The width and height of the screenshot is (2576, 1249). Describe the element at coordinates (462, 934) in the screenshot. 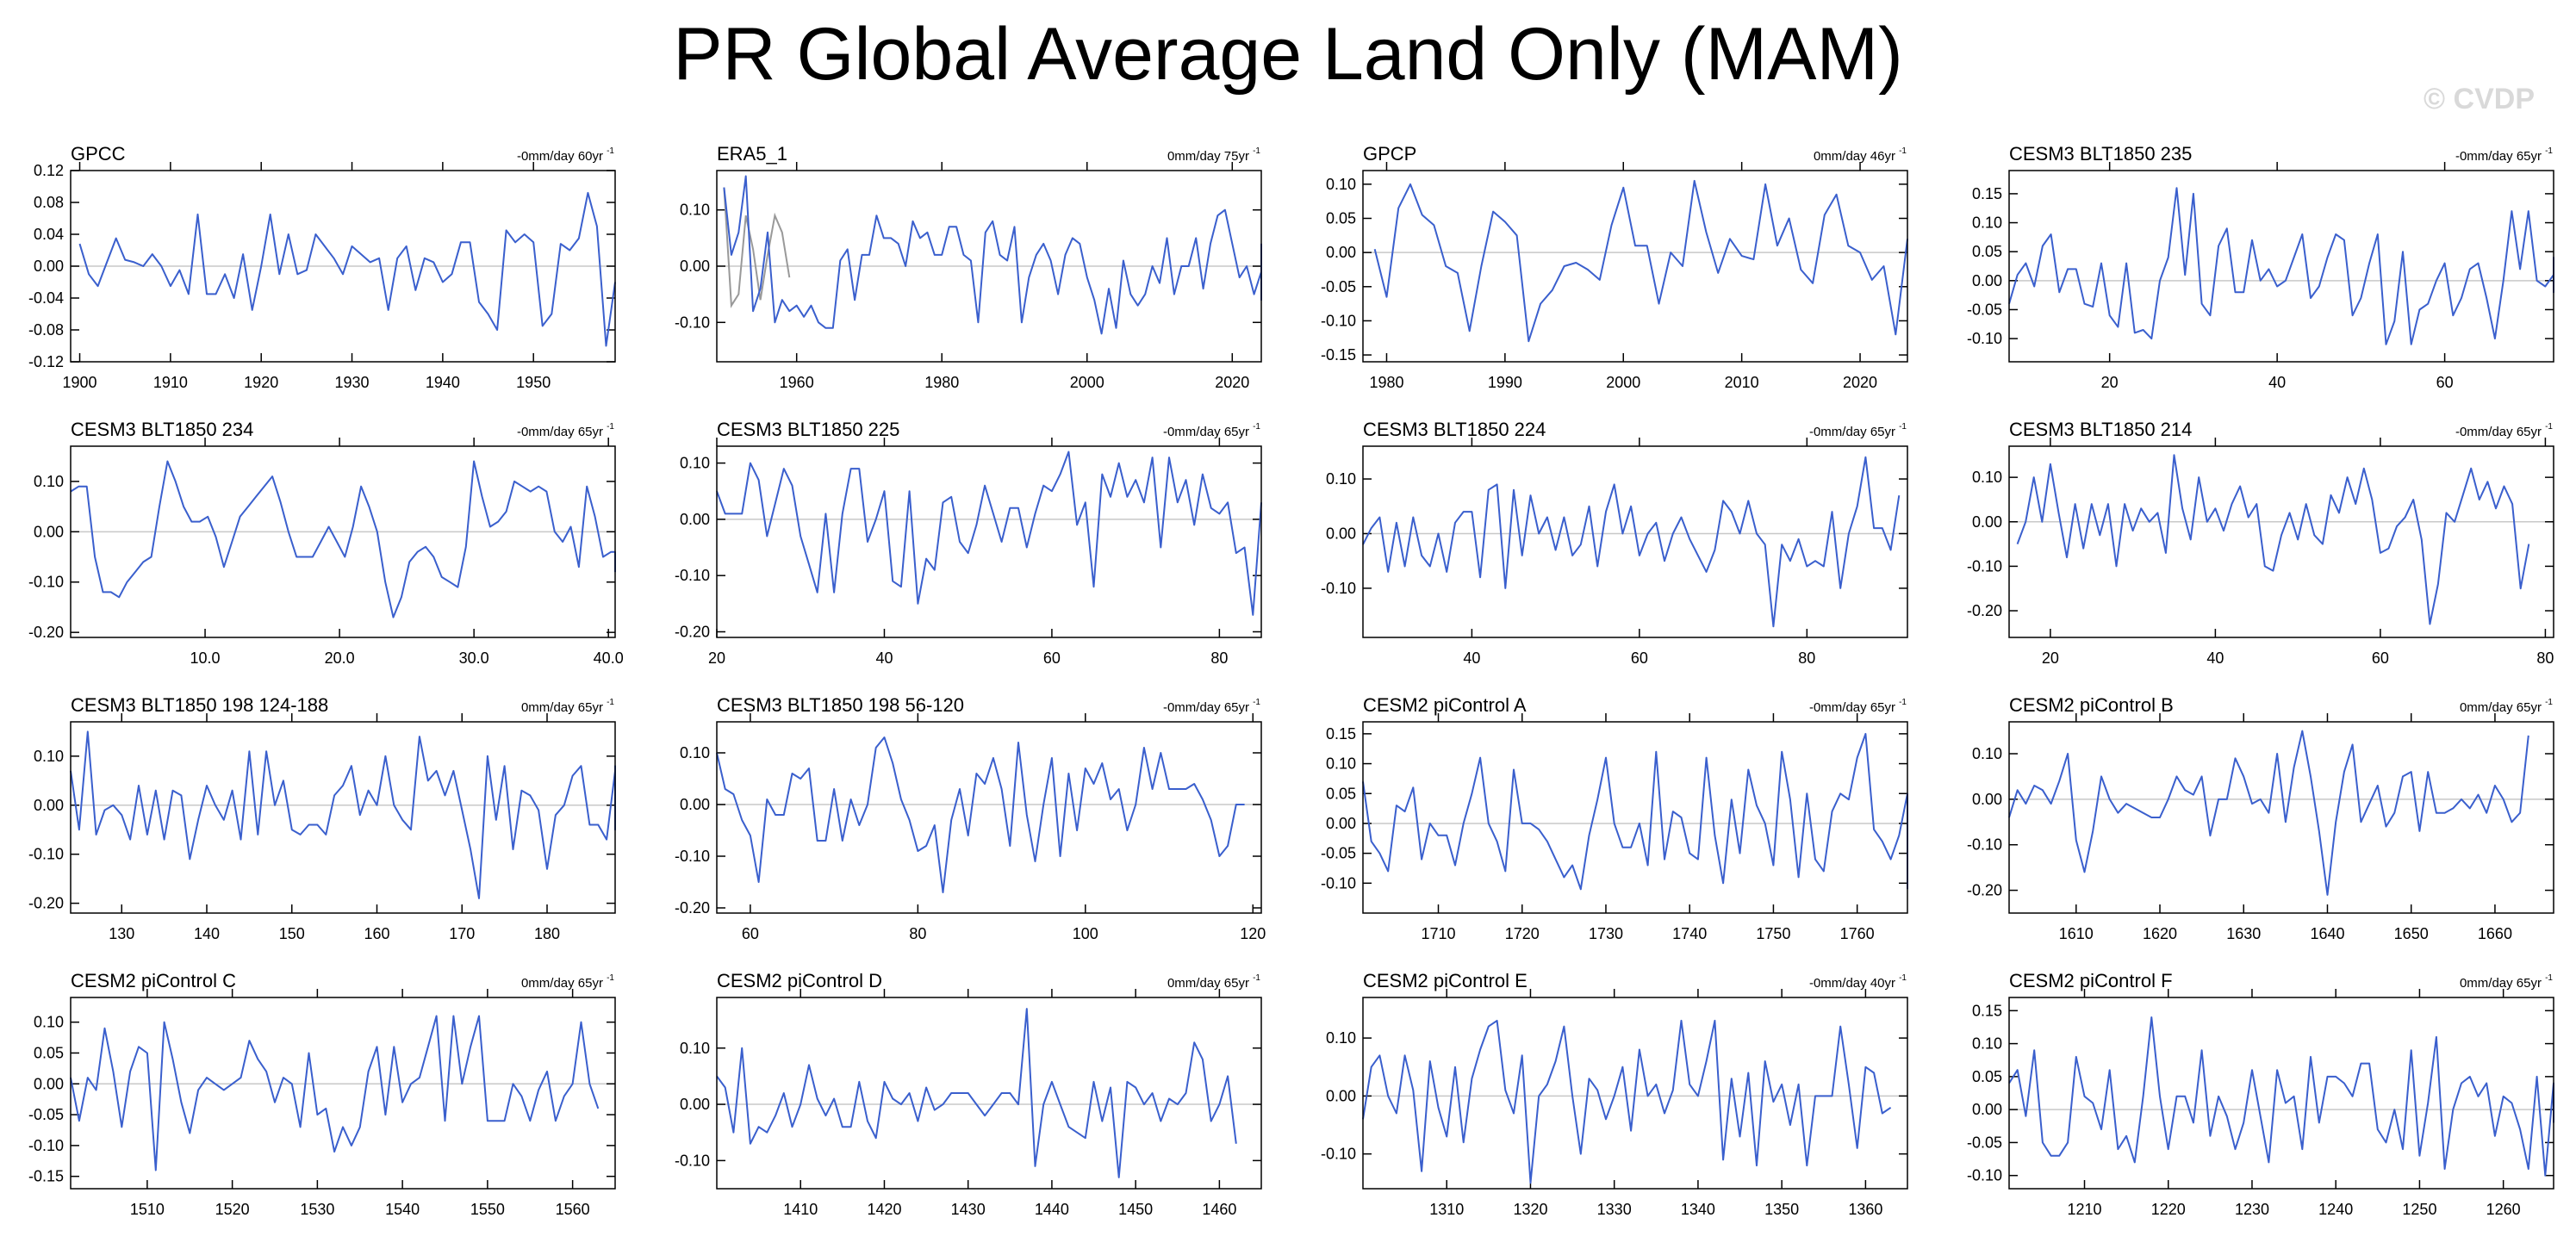

I see `x-tick-label: 170` at that location.